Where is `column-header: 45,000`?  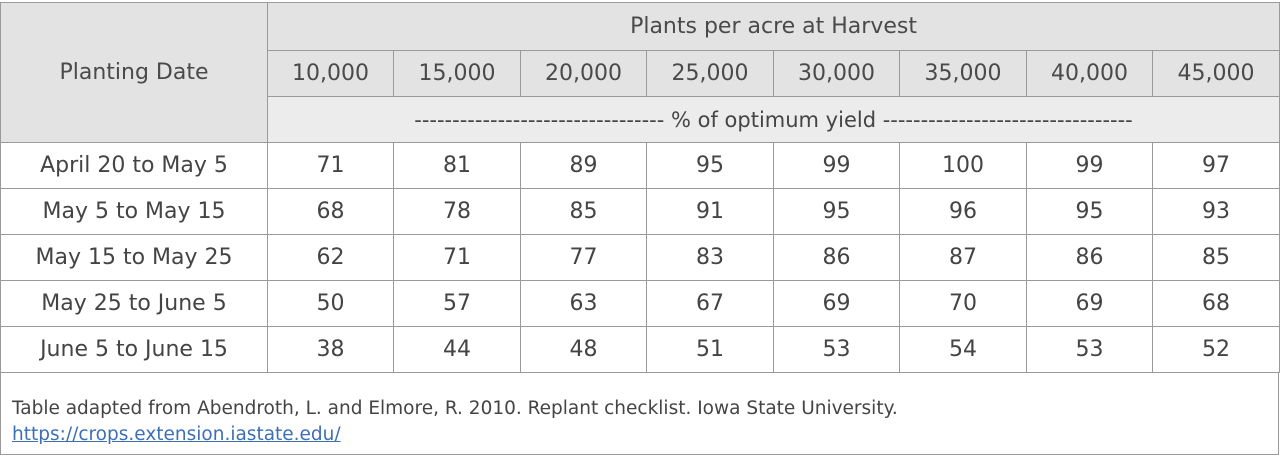
column-header: 45,000 is located at coordinates (1215, 73).